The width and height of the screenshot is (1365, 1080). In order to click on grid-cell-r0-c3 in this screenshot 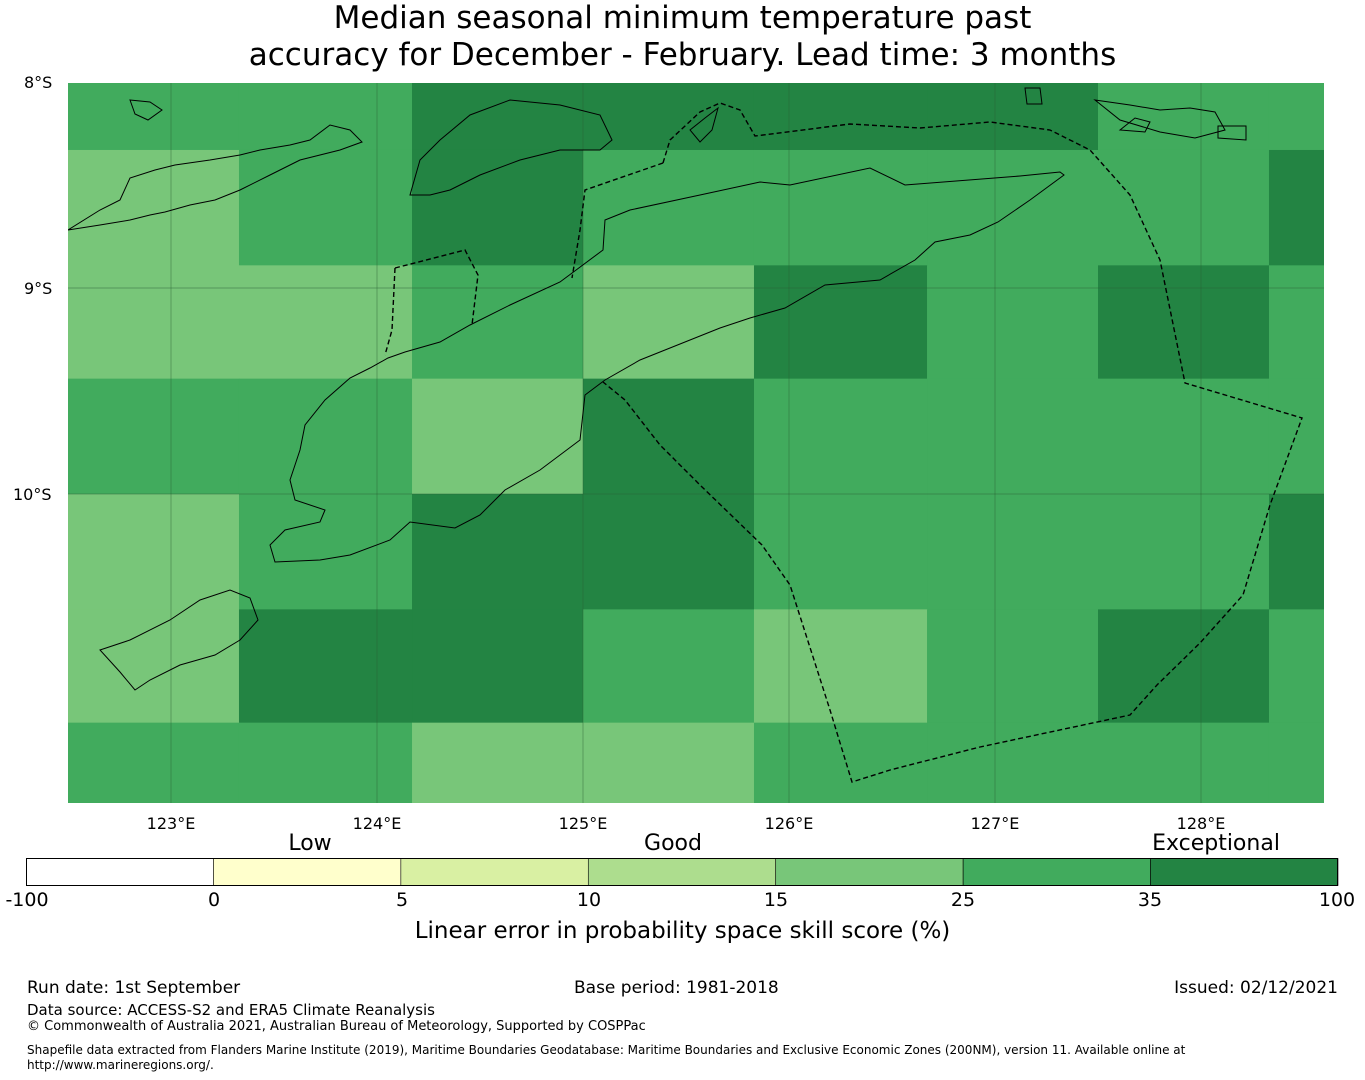, I will do `click(669, 117)`.